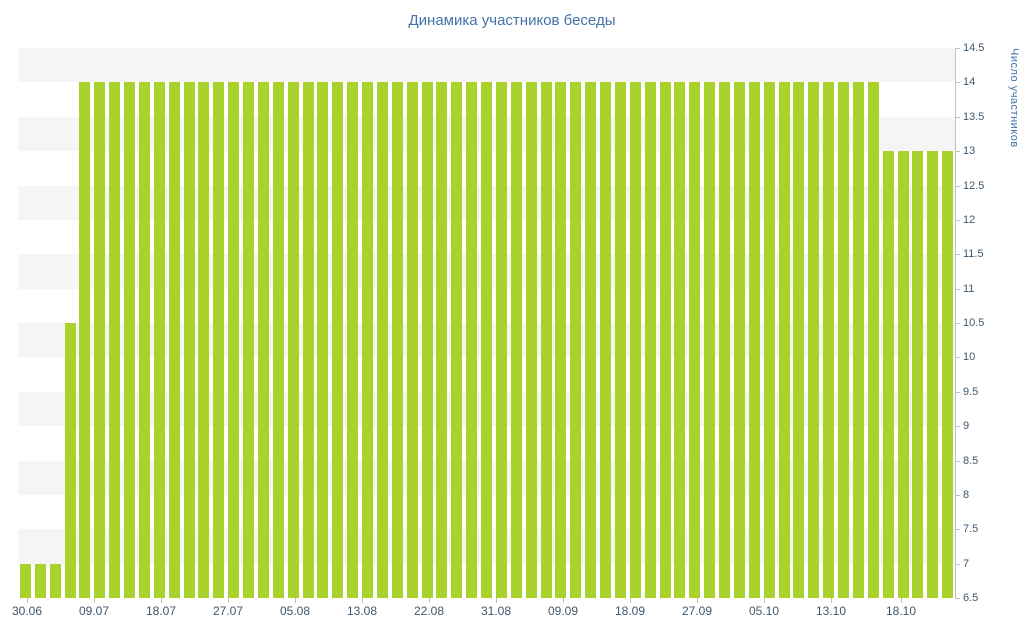  Describe the element at coordinates (966, 494) in the screenshot. I see `y-tick-label: 8` at that location.